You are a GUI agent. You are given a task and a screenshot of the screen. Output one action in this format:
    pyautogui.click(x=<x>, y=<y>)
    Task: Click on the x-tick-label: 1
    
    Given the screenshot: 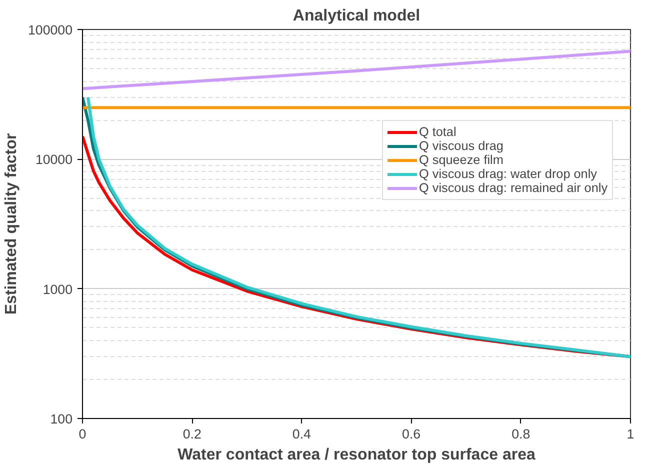 What is the action you would take?
    pyautogui.click(x=630, y=434)
    